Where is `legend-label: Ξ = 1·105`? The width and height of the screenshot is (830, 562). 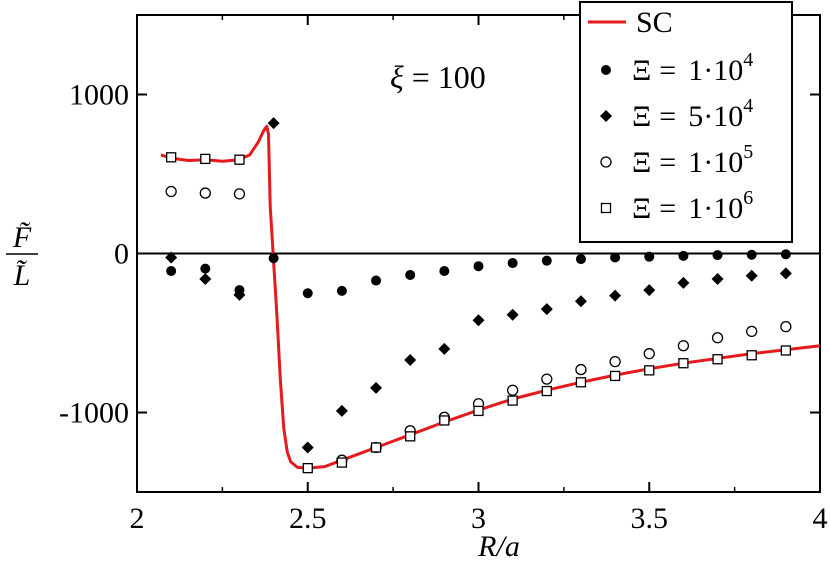 legend-label: Ξ = 1·105 is located at coordinates (692, 160).